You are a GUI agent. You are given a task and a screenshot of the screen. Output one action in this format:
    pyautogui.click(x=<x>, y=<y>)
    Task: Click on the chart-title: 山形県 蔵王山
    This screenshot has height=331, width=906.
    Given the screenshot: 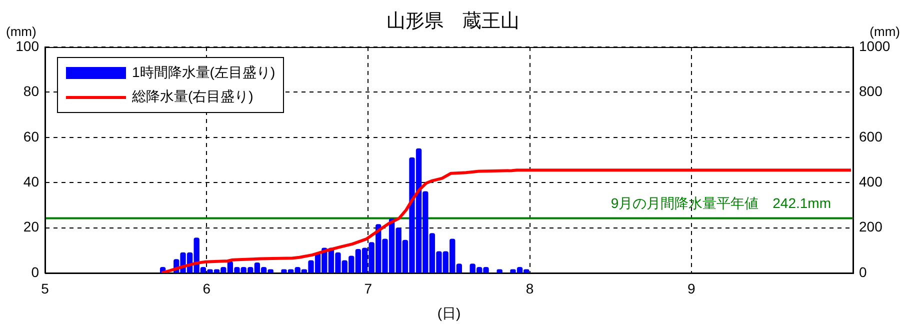 What is the action you would take?
    pyautogui.click(x=453, y=21)
    